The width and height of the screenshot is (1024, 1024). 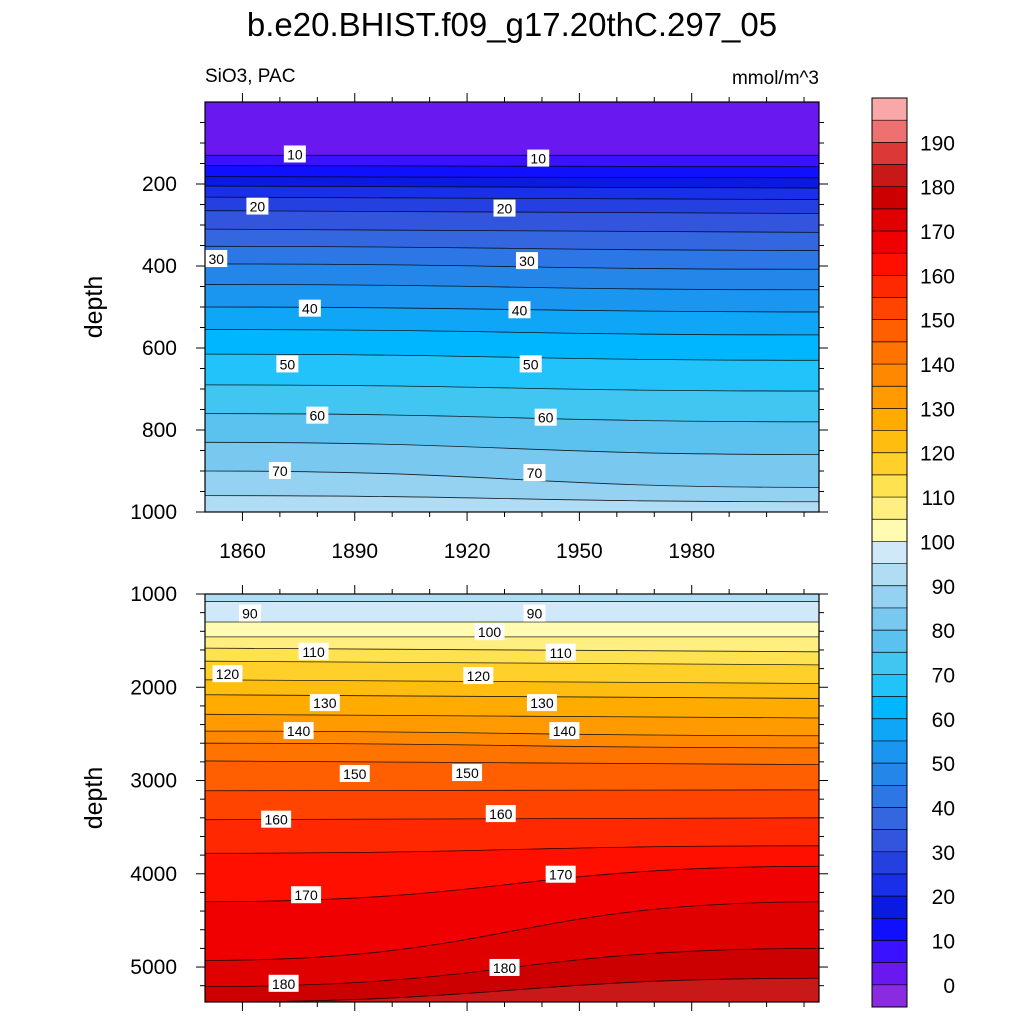 I want to click on colorbar-label: 0, so click(x=949, y=986).